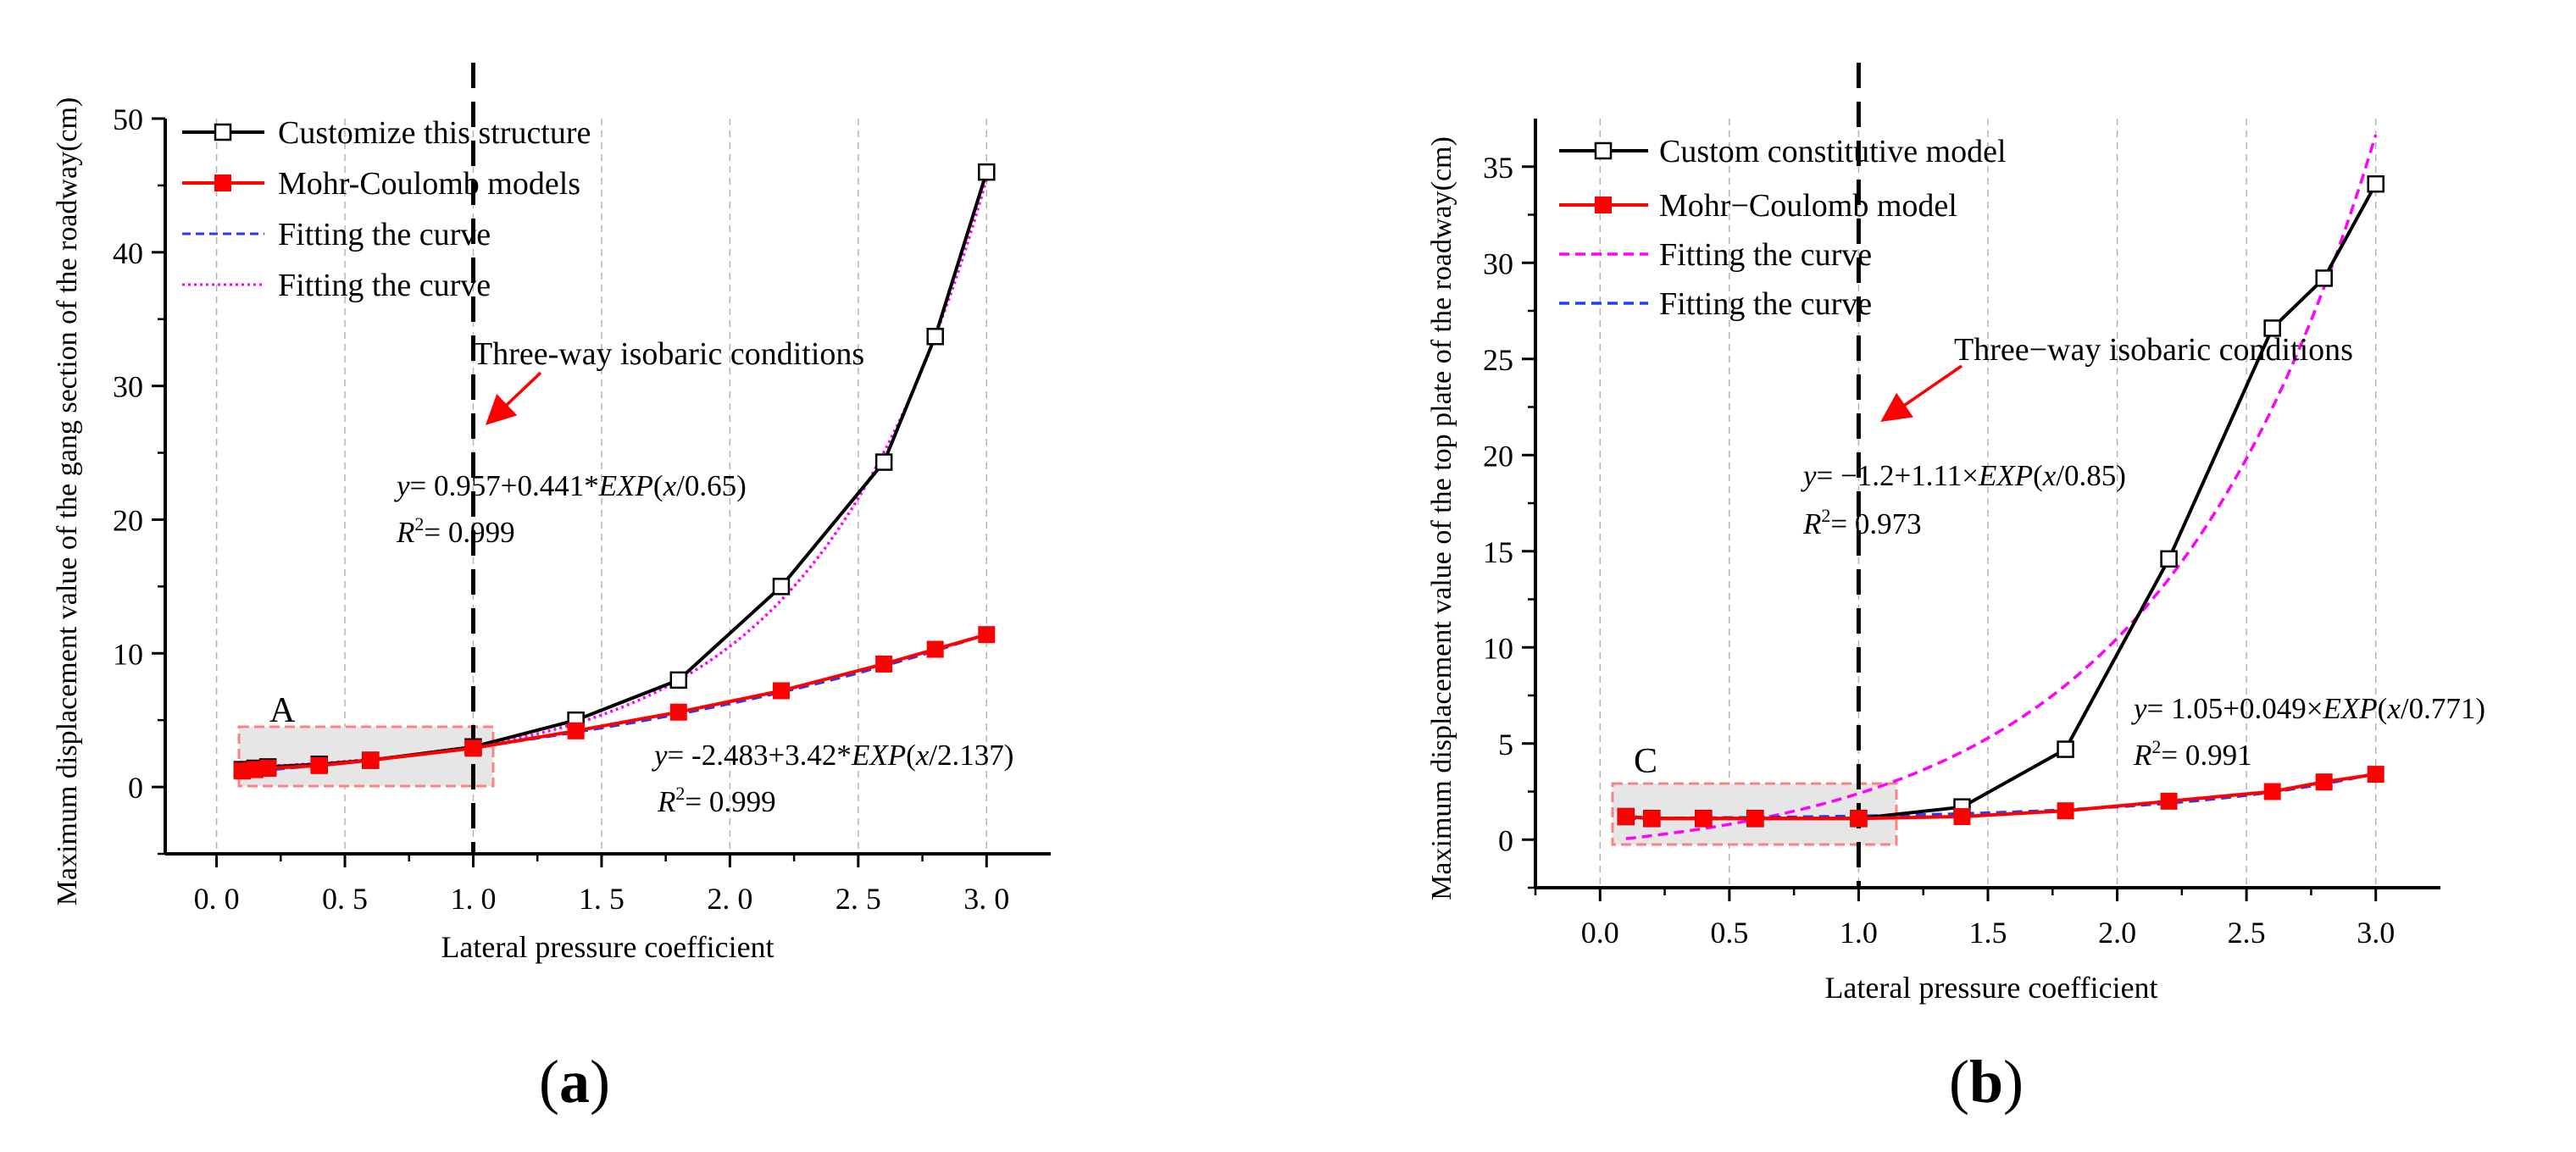 The image size is (2576, 1152). I want to click on chart-a-xlabel: Lateral pressure coefficient, so click(607, 947).